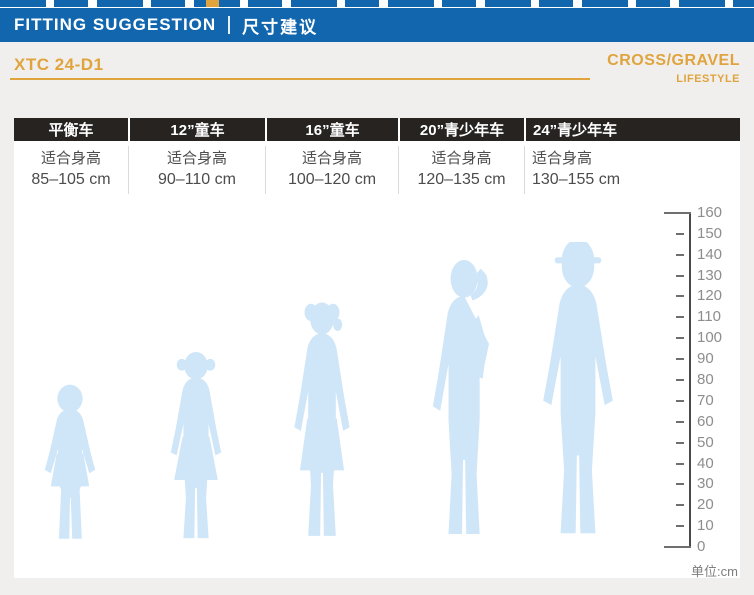  I want to click on cropped-heading-fragments, so click(377, 3).